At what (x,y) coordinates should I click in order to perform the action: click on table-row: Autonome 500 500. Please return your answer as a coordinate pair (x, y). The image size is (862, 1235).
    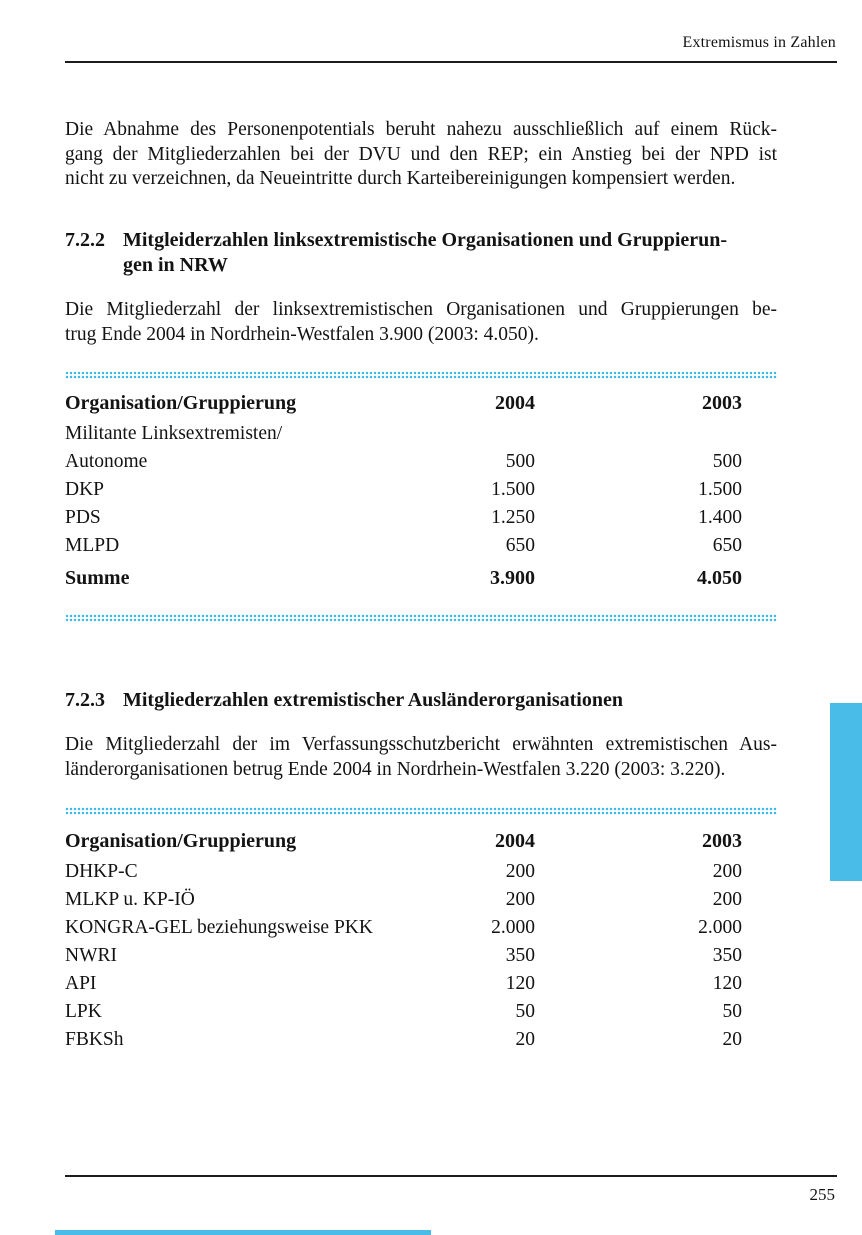
    Looking at the image, I should click on (403, 461).